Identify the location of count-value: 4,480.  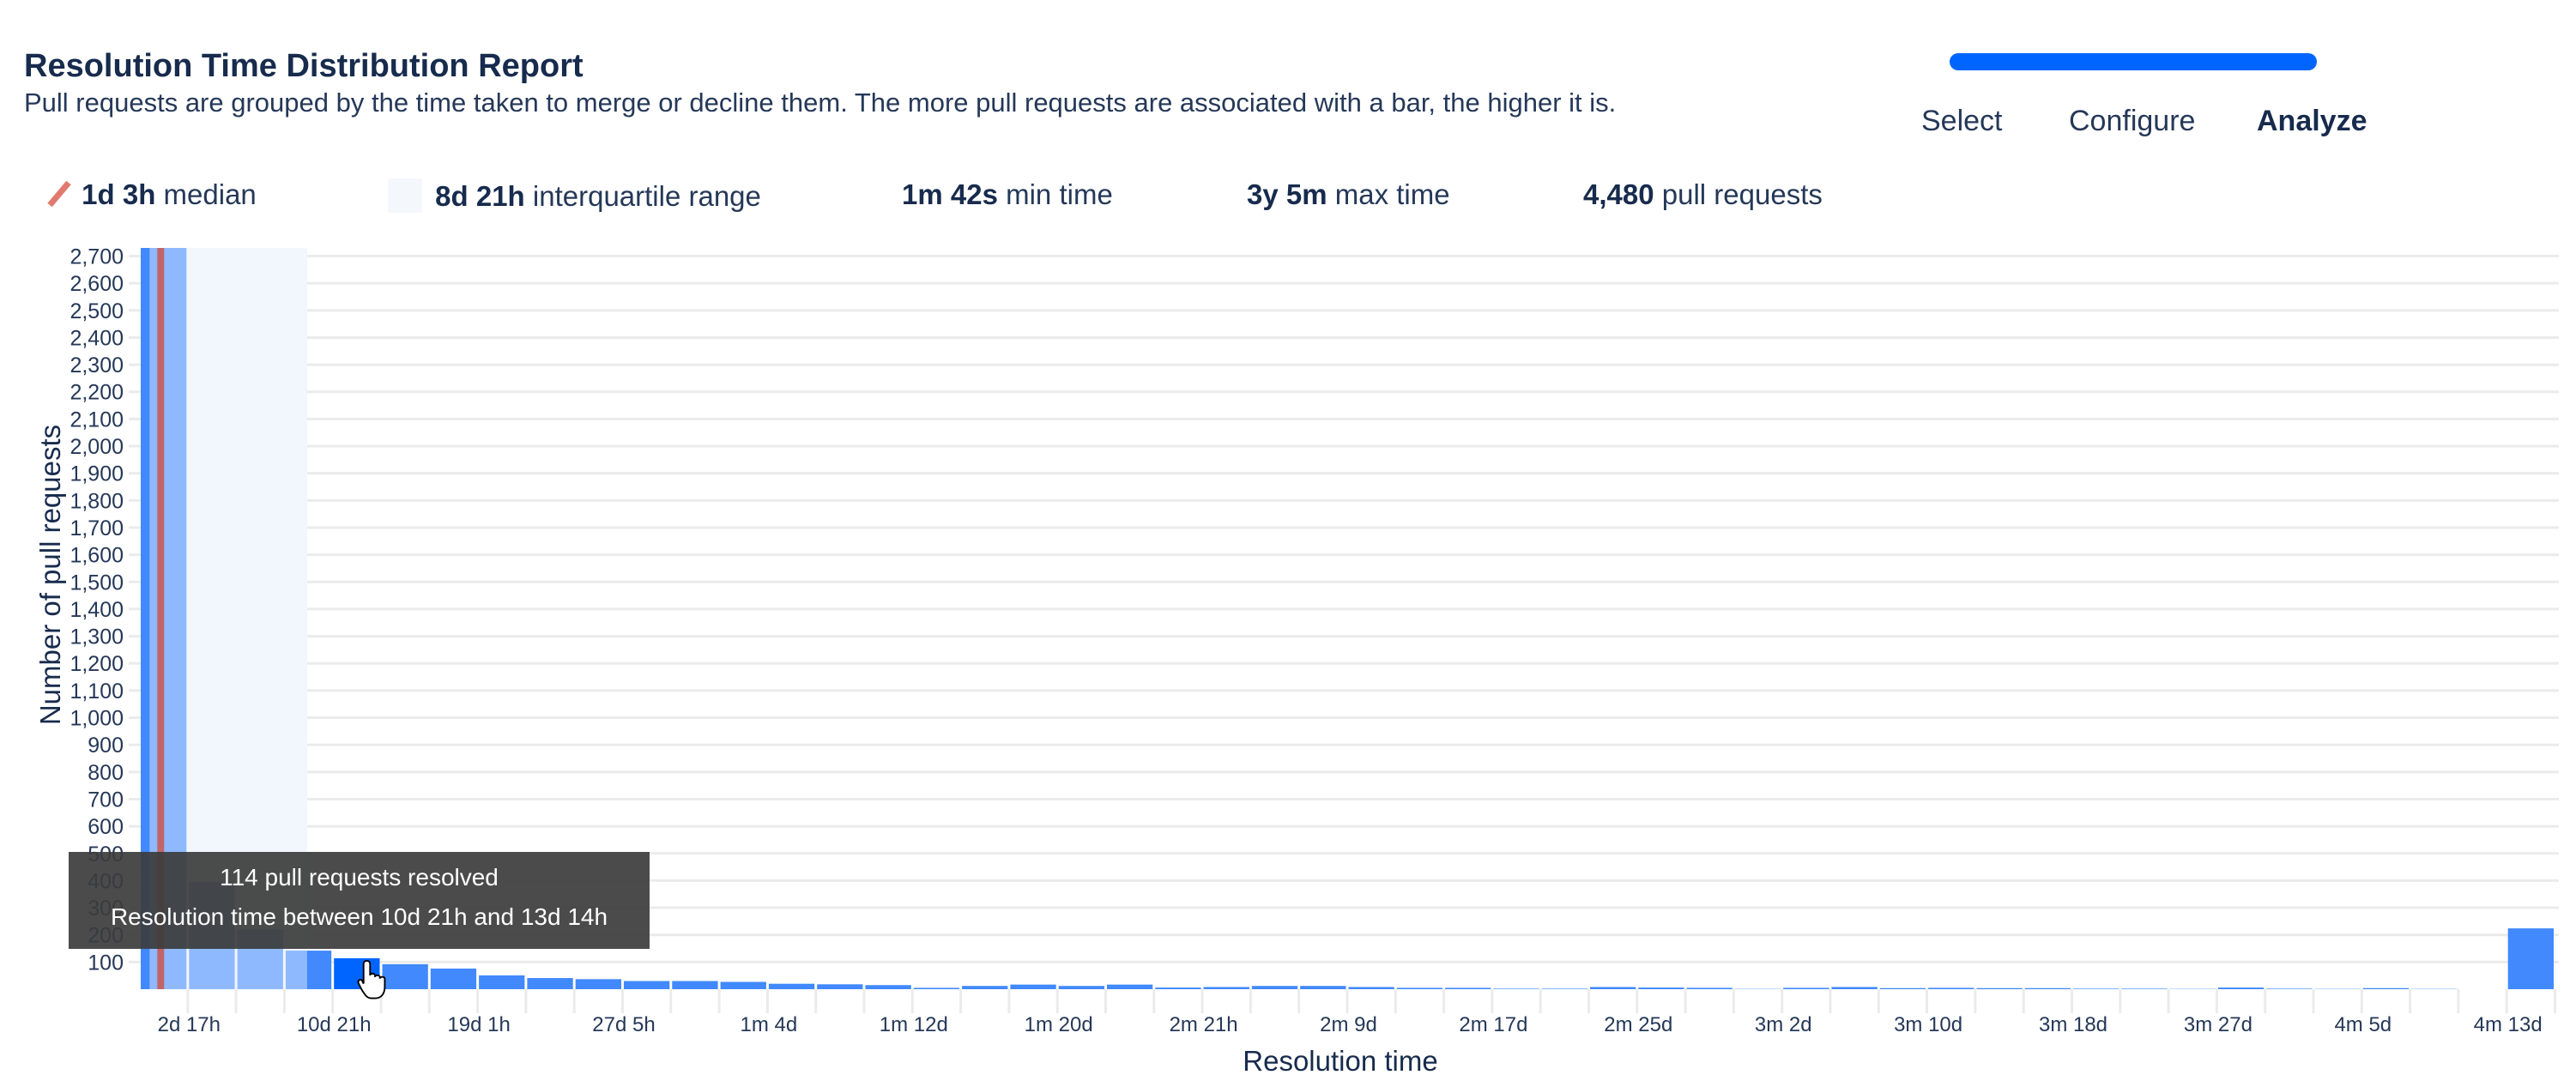
(1618, 194).